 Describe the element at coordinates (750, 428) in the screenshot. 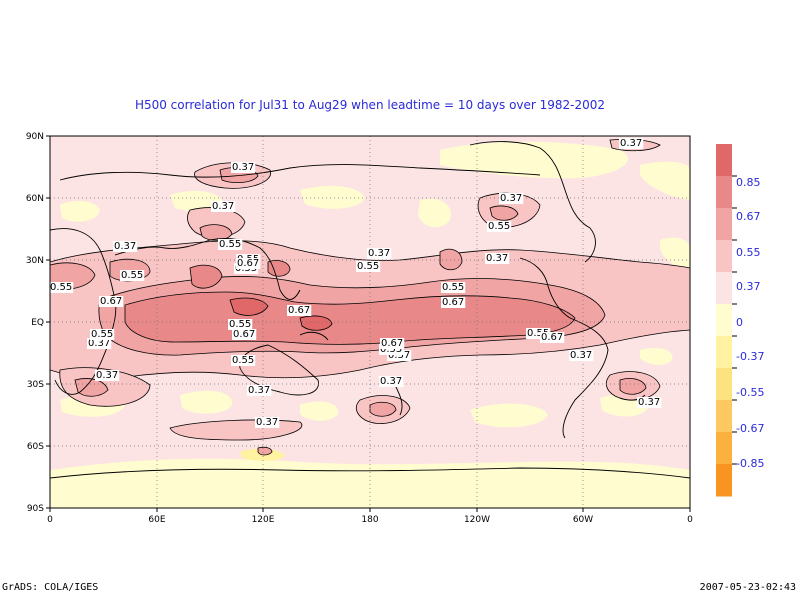

I see `colorbar-label: -0.67` at that location.